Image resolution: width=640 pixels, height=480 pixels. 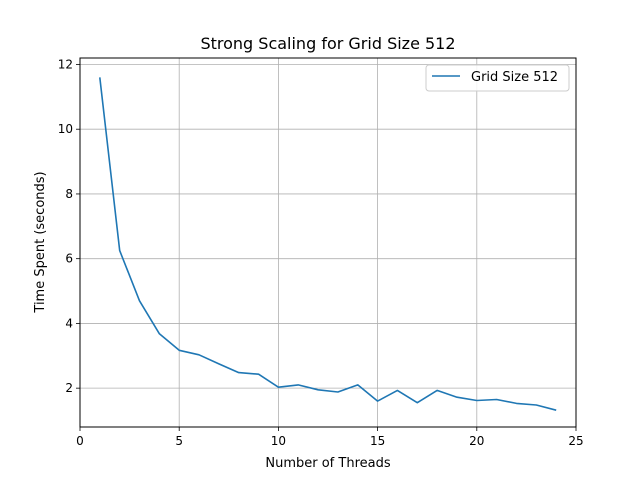 I want to click on y-tick-label: 8, so click(x=69, y=194).